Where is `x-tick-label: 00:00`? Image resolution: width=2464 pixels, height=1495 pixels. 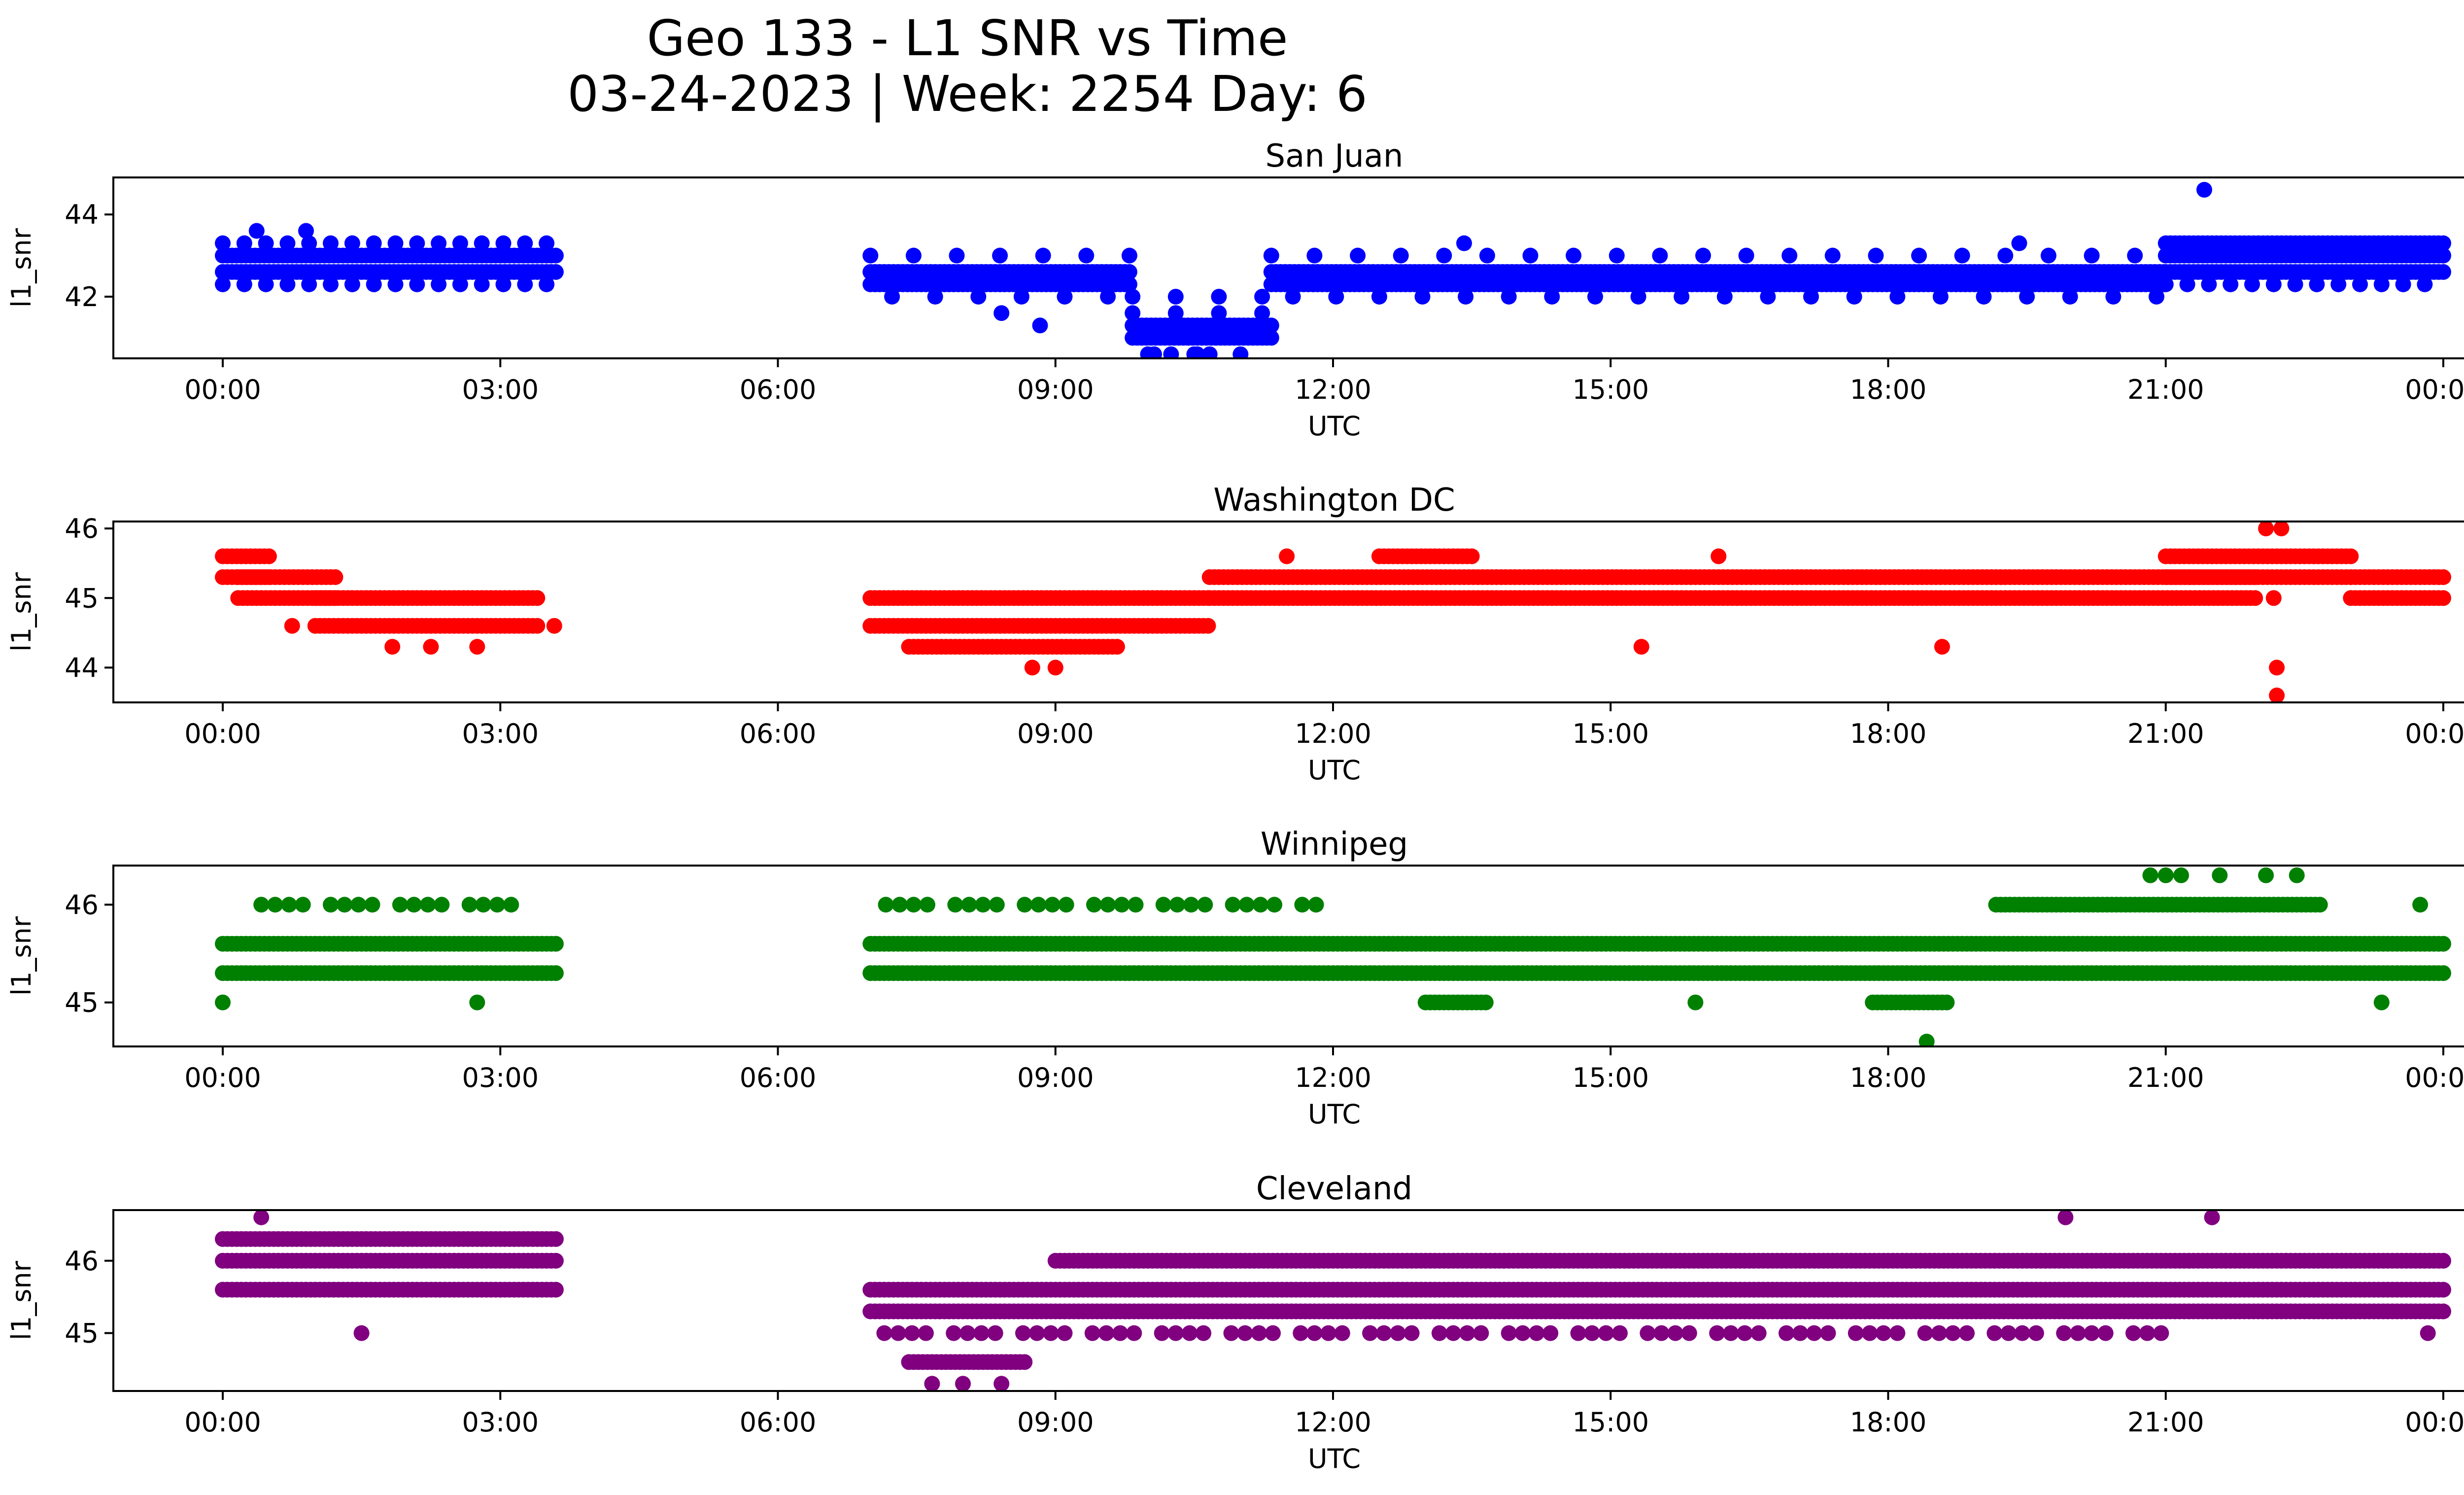
x-tick-label: 00:00 is located at coordinates (2434, 389).